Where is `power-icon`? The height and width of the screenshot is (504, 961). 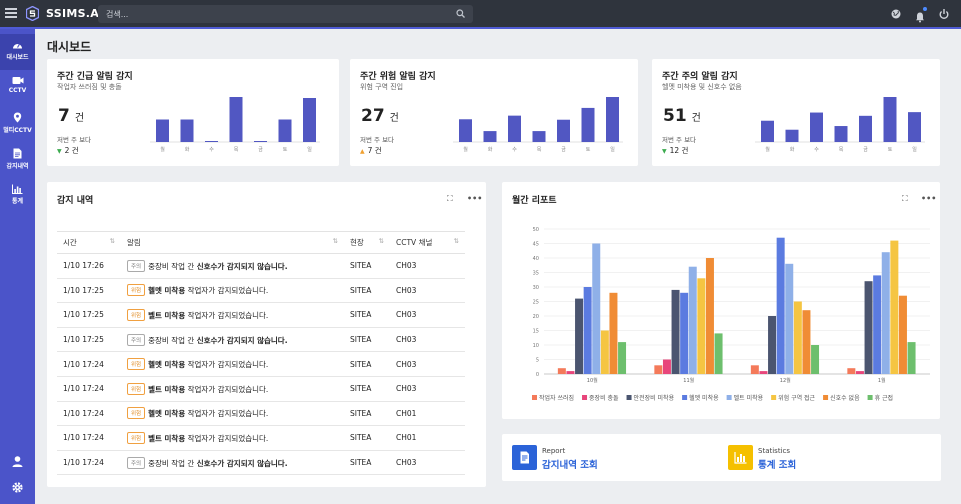 power-icon is located at coordinates (944, 14).